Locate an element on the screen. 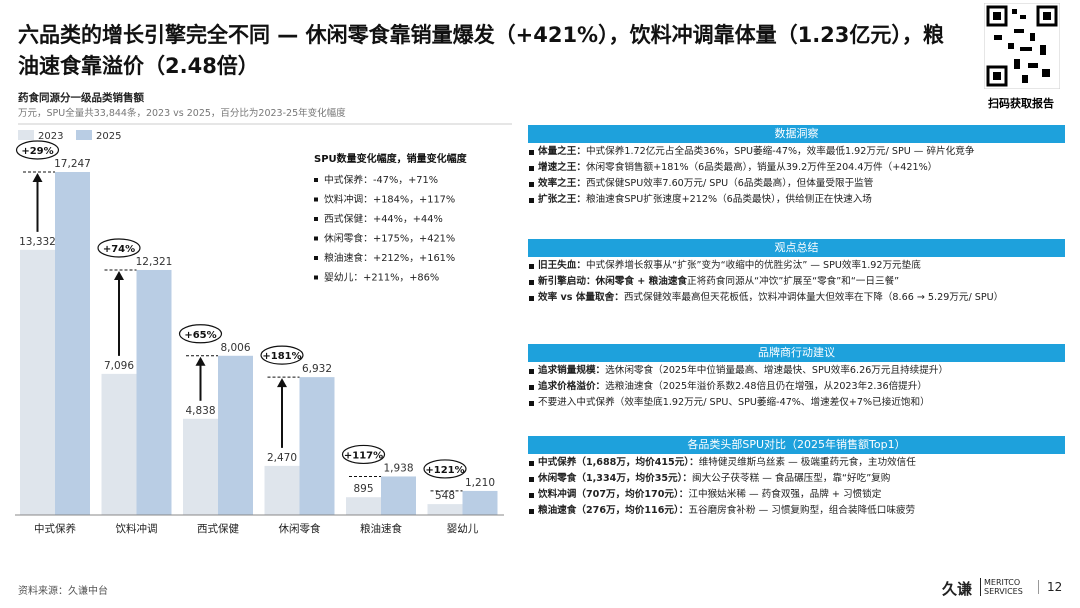 This screenshot has height=608, width=1080. growth-label: +121% is located at coordinates (444, 470).